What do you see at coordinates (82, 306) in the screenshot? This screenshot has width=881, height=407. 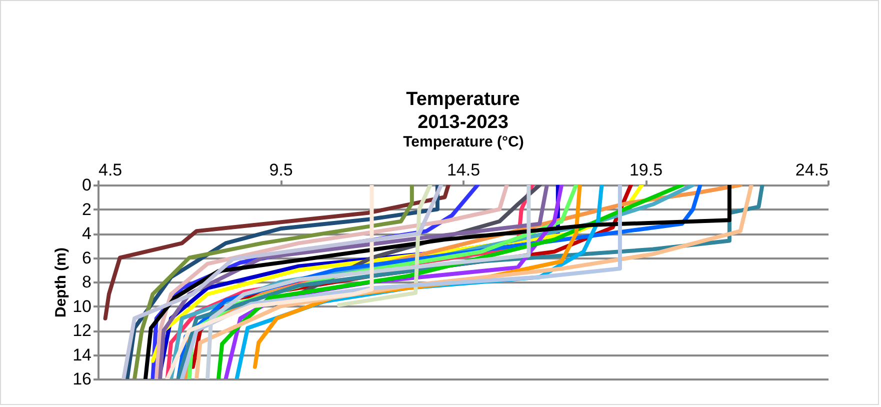 I see `y-tick-label: 10` at bounding box center [82, 306].